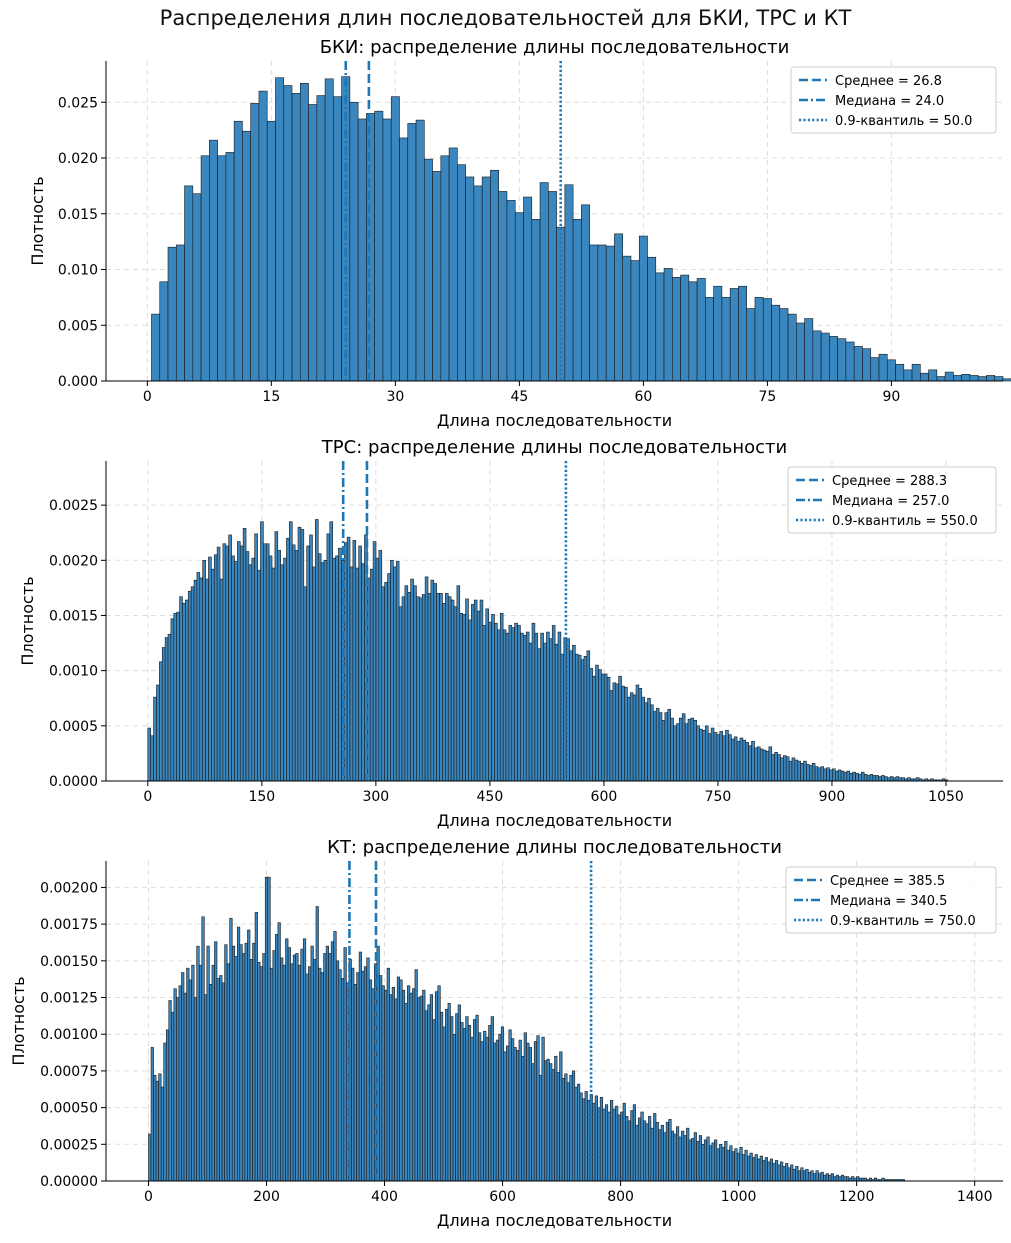  Describe the element at coordinates (905, 521) in the screenshot. I see `legend-entry: 0.9-квантиль = 550.0` at that location.